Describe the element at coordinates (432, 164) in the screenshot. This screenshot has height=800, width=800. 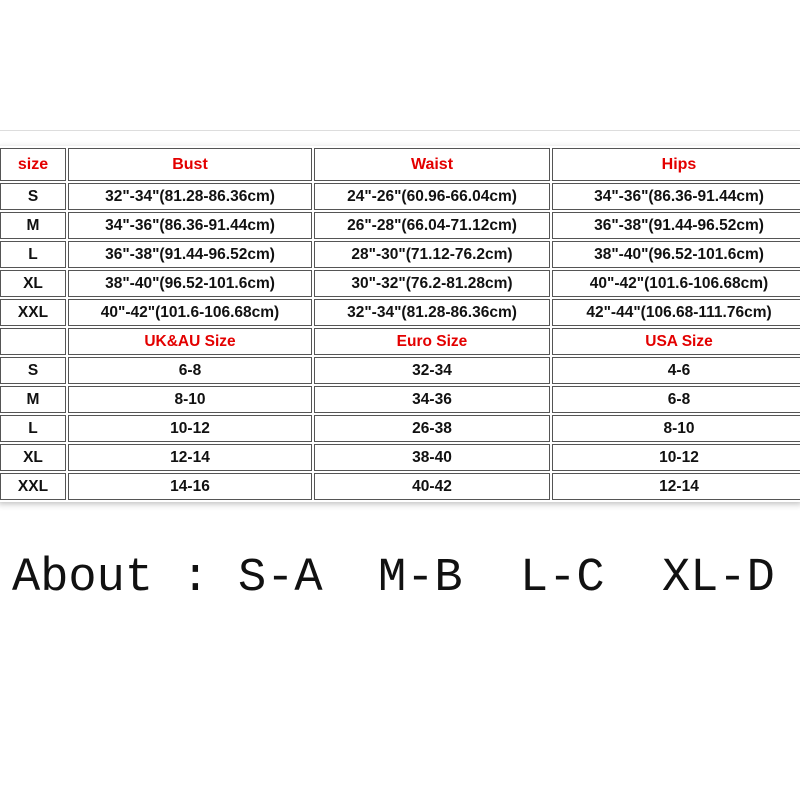
I see `header-cell: Waist` at that location.